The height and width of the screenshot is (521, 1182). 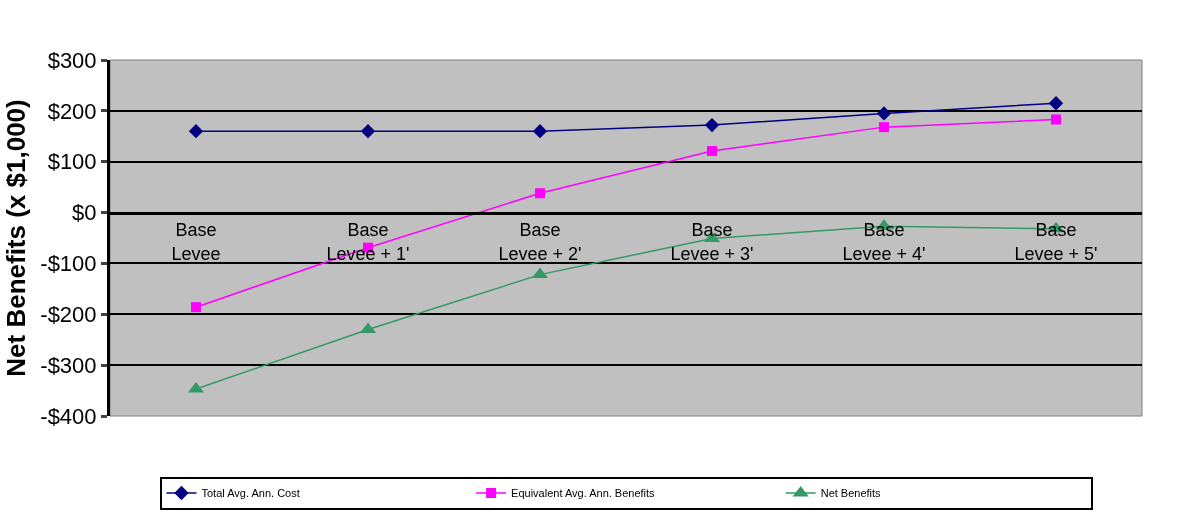 I want to click on x-tick-label: Base Levee, so click(x=196, y=242).